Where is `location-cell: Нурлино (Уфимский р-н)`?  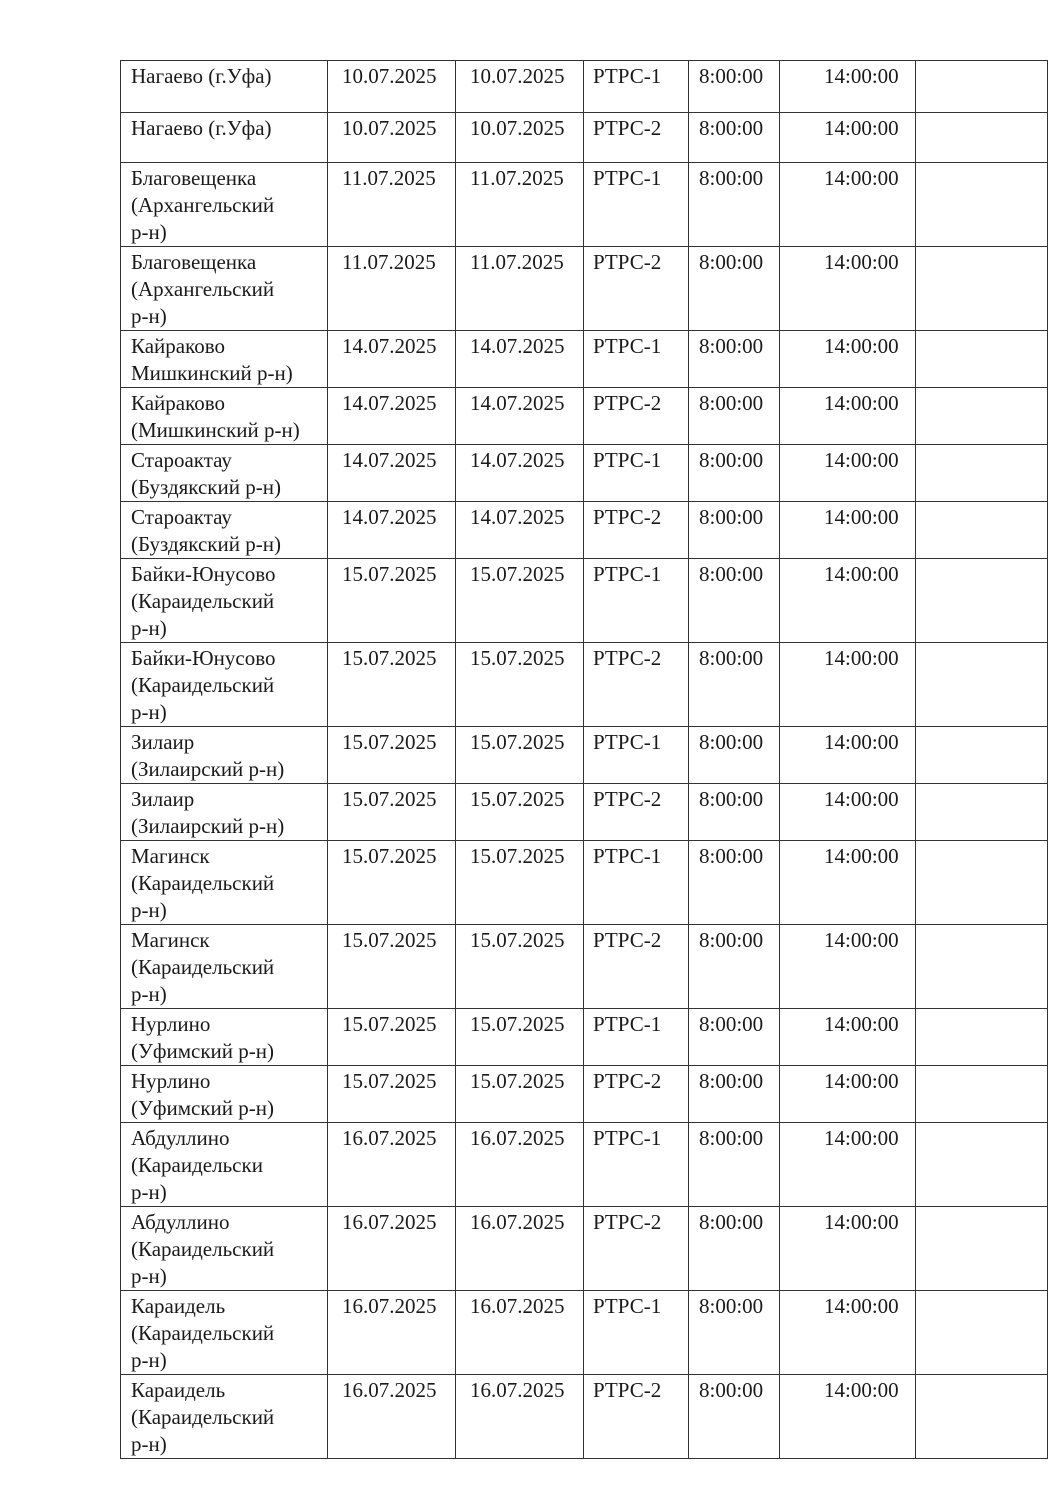 location-cell: Нурлино (Уфимский р-н) is located at coordinates (224, 1094).